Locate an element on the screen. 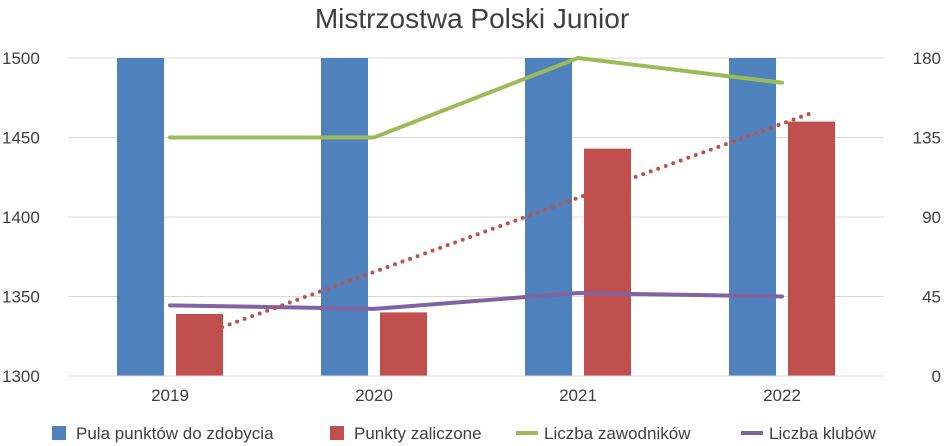 The height and width of the screenshot is (446, 944). x-tick-label: 2020 is located at coordinates (374, 395).